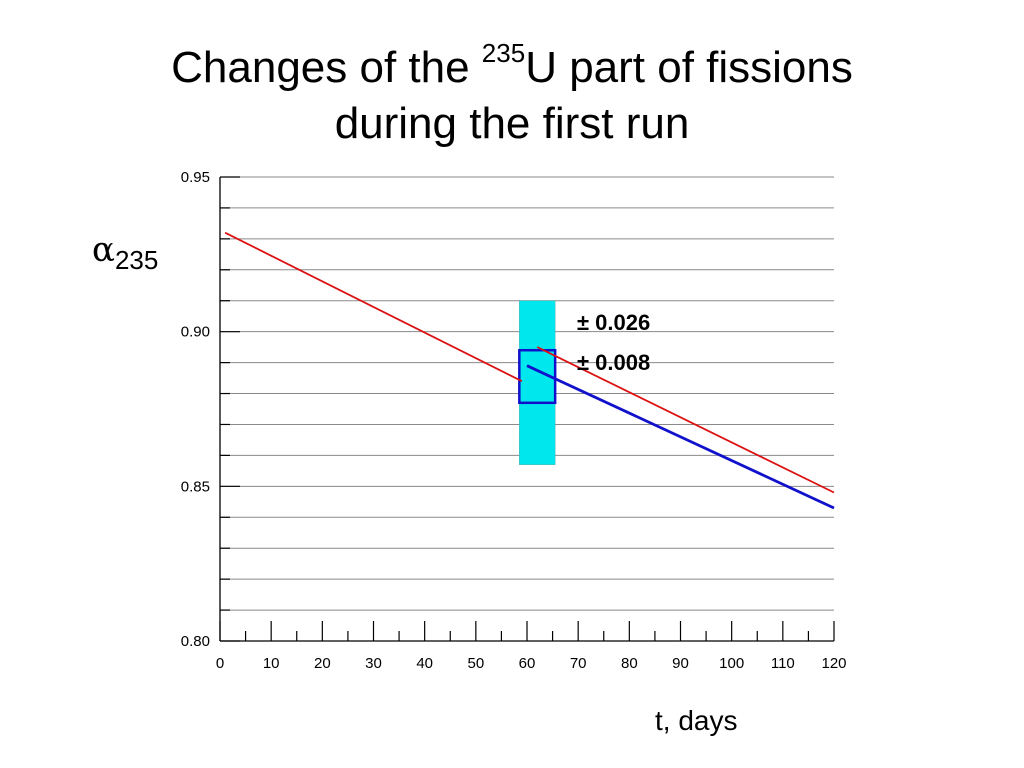  What do you see at coordinates (424, 663) in the screenshot?
I see `x-tick-label: 40` at bounding box center [424, 663].